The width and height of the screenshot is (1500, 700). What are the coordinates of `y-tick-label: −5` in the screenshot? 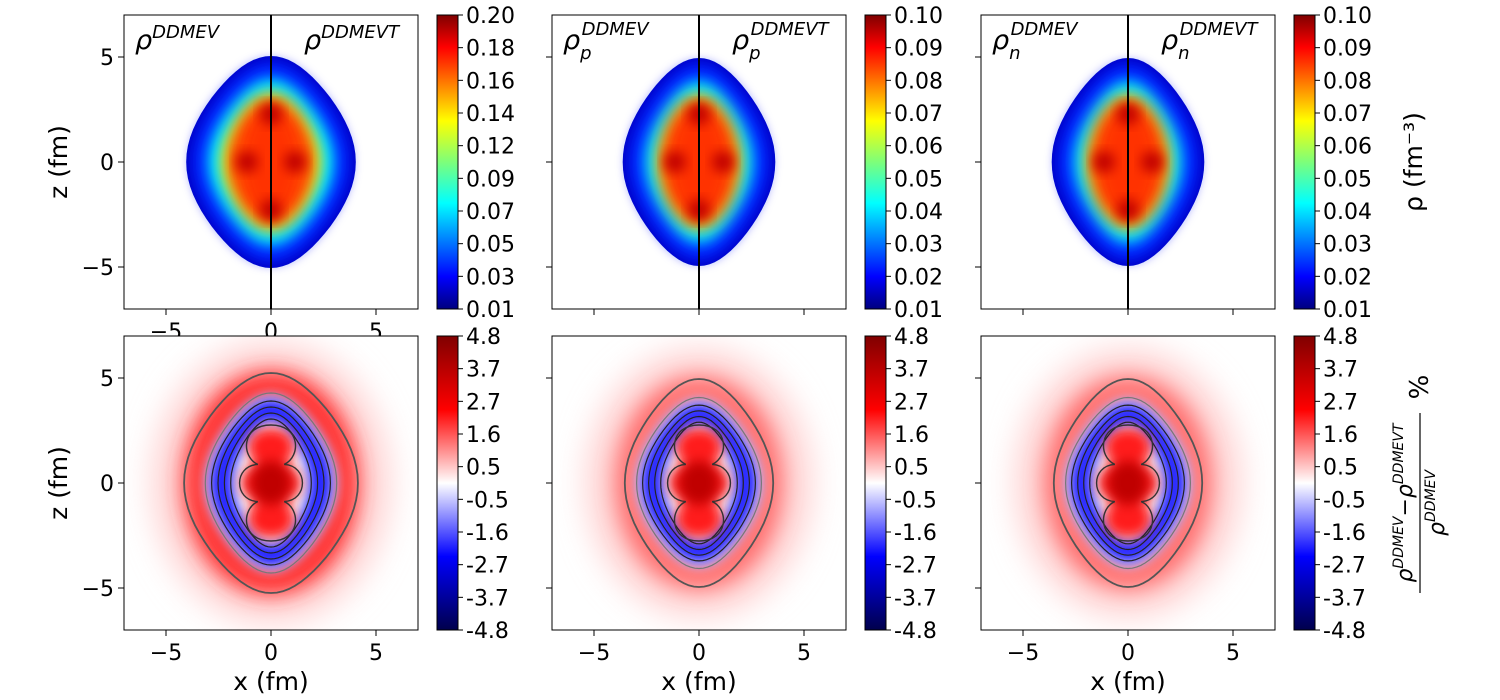 It's located at (98, 589).